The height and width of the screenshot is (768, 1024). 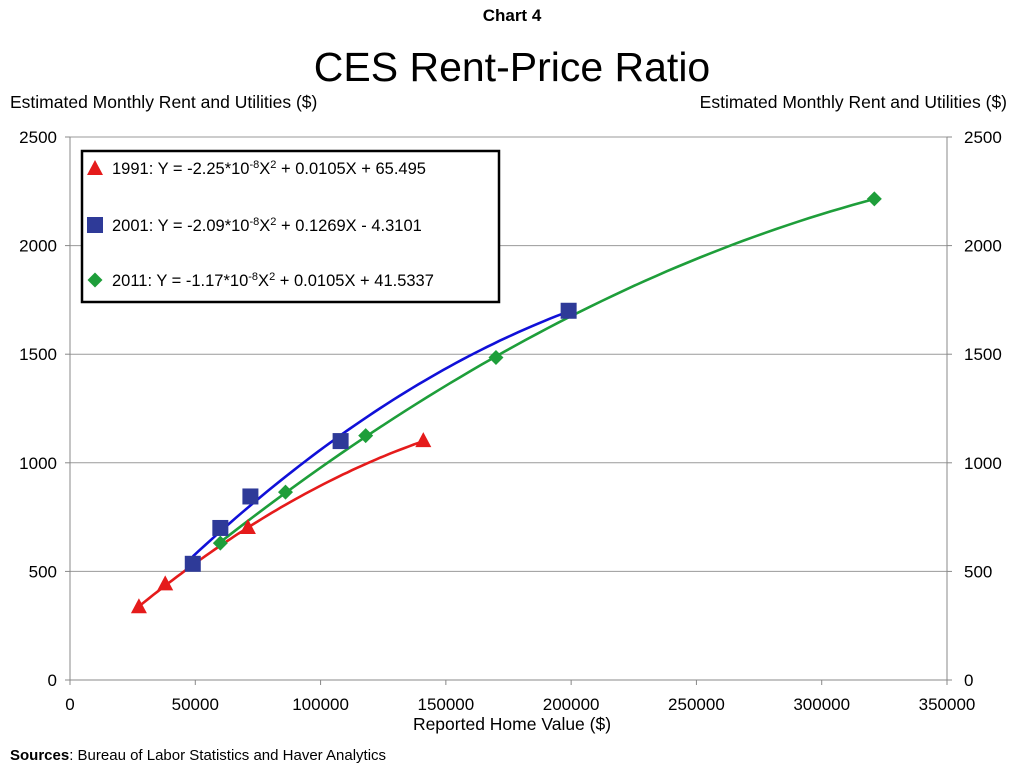 I want to click on x-axis-label: Reported Home Value ($), so click(x=512, y=724).